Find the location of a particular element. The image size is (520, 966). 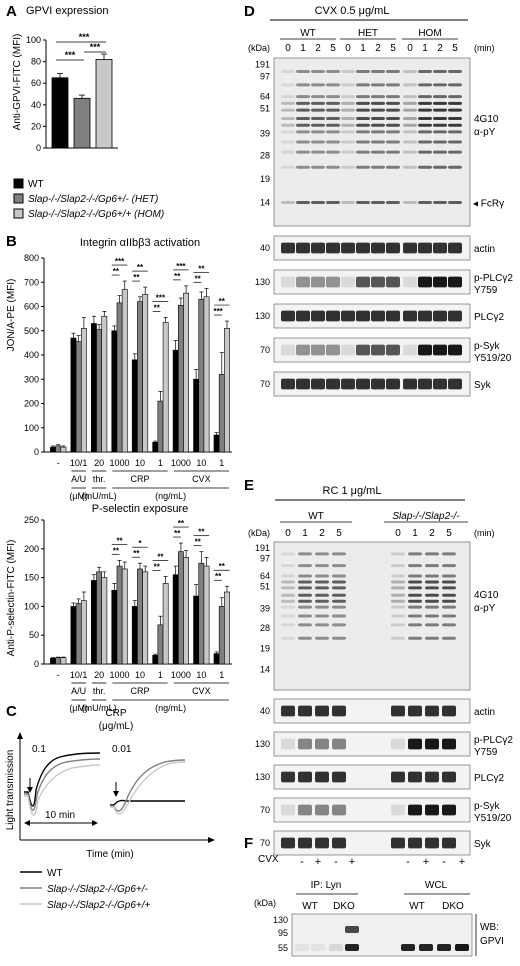

cvx-sign: + is located at coordinates (352, 862).